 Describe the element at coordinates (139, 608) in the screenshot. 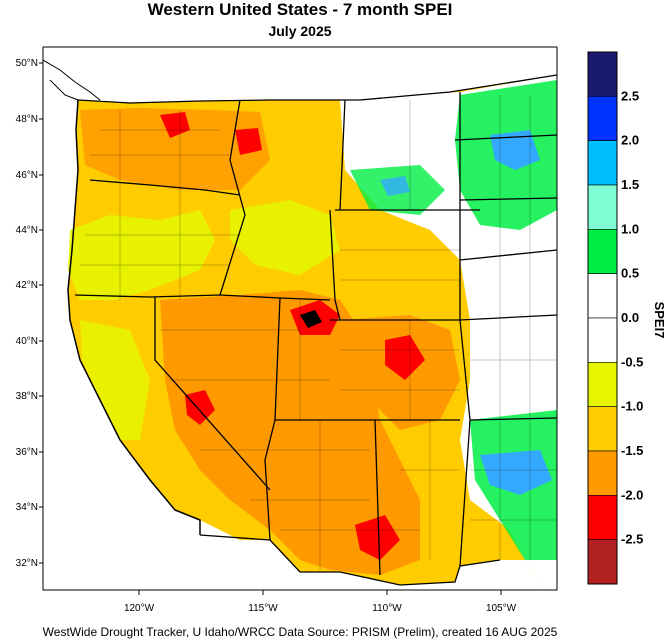

I see `longitude-label: 120°W` at that location.